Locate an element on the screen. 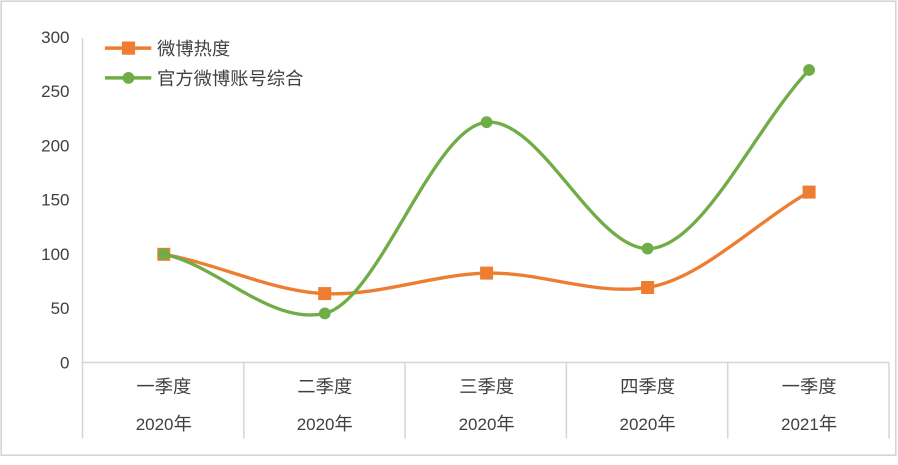 The width and height of the screenshot is (898, 465). svg-text: 200 is located at coordinates (55, 145).